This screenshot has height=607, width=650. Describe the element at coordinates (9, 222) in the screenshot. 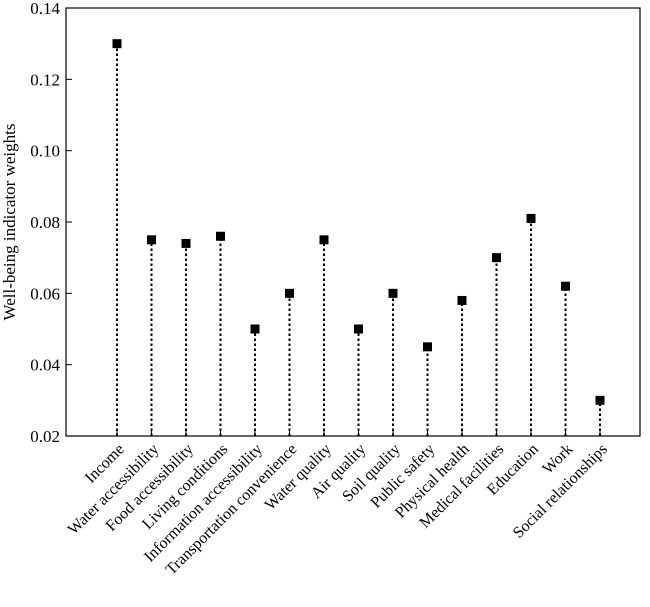

I see `y-axis-title: Well-being indicator weights` at that location.